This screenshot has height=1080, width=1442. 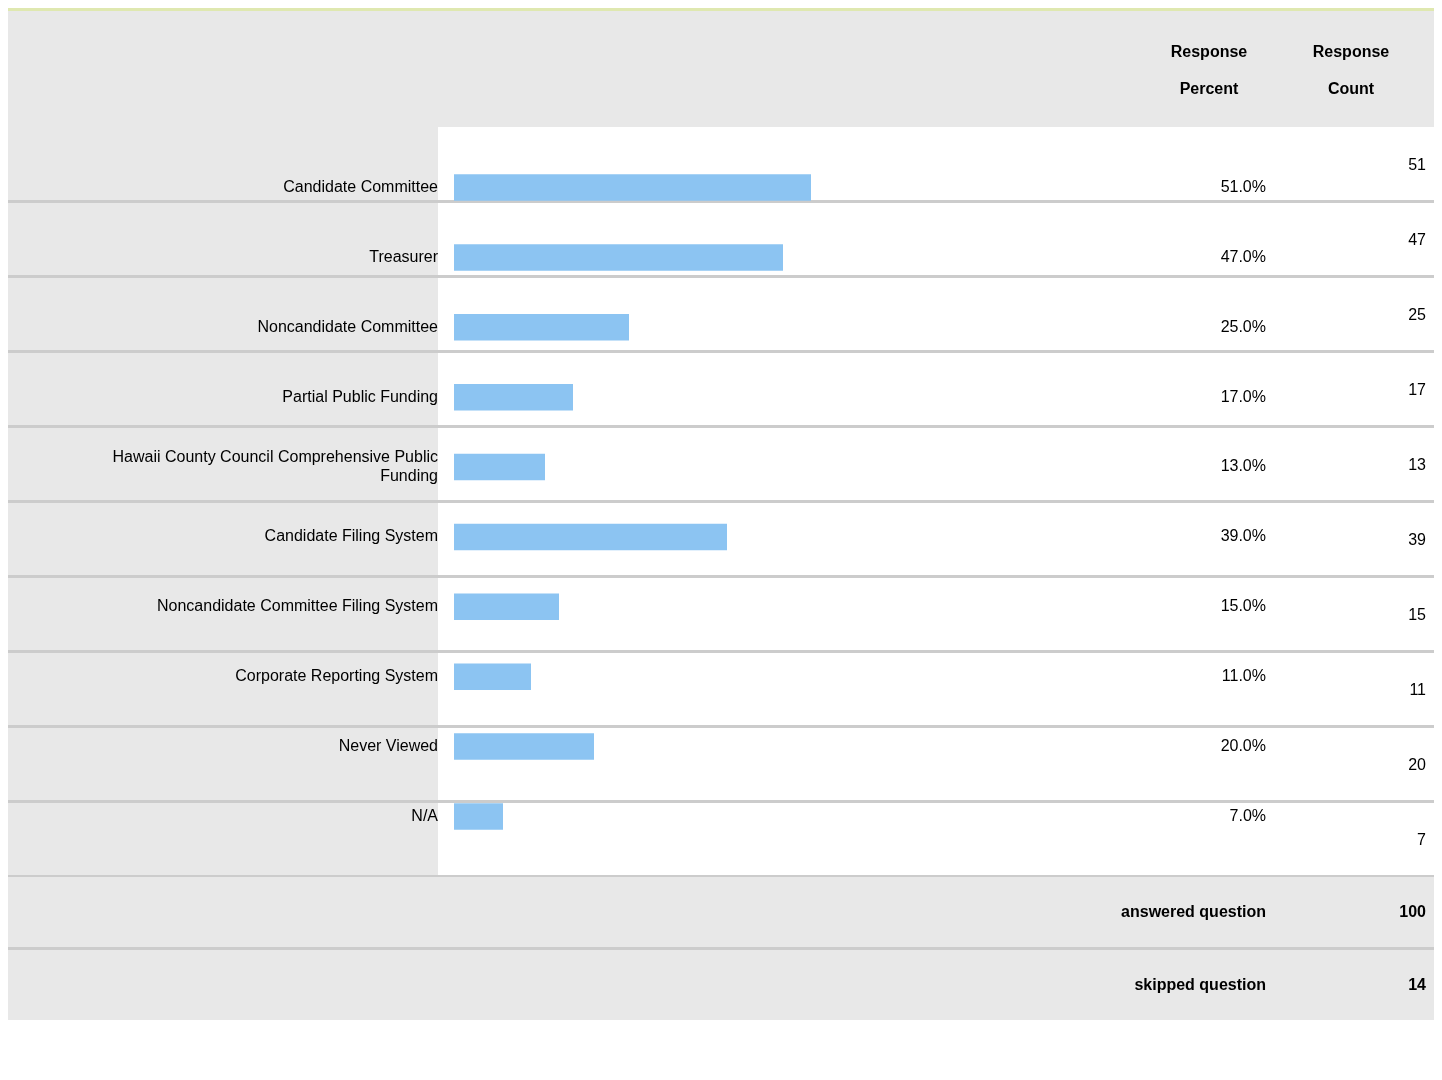 What do you see at coordinates (1351, 70) in the screenshot?
I see `text: Response Count` at bounding box center [1351, 70].